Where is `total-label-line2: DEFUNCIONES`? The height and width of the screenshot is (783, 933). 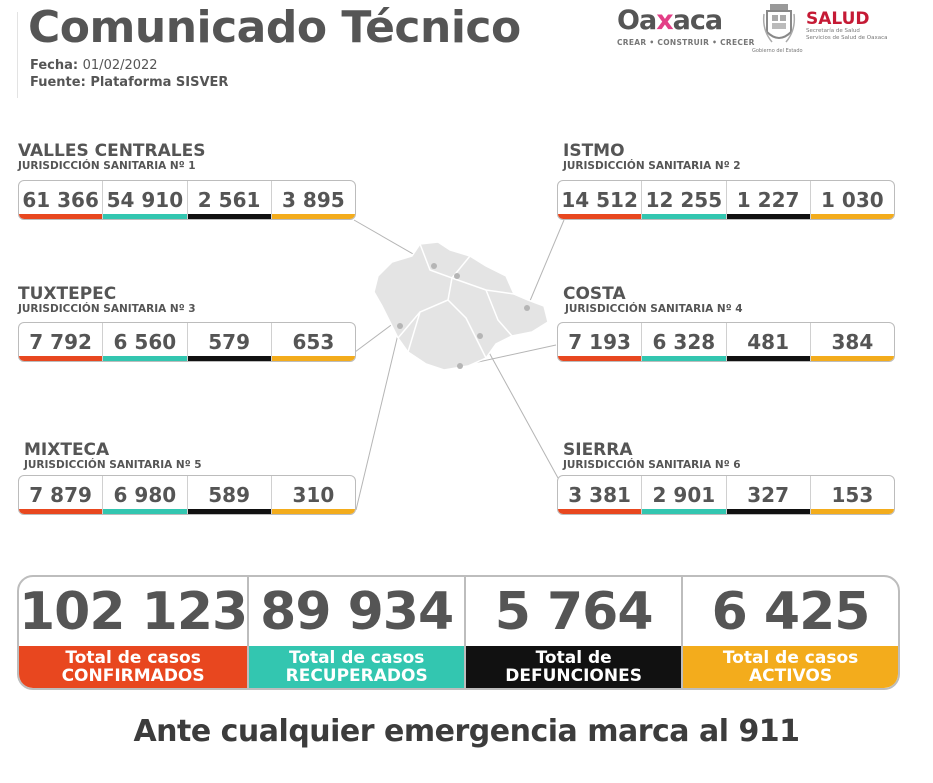
total-label-line2: DEFUNCIONES is located at coordinates (573, 676).